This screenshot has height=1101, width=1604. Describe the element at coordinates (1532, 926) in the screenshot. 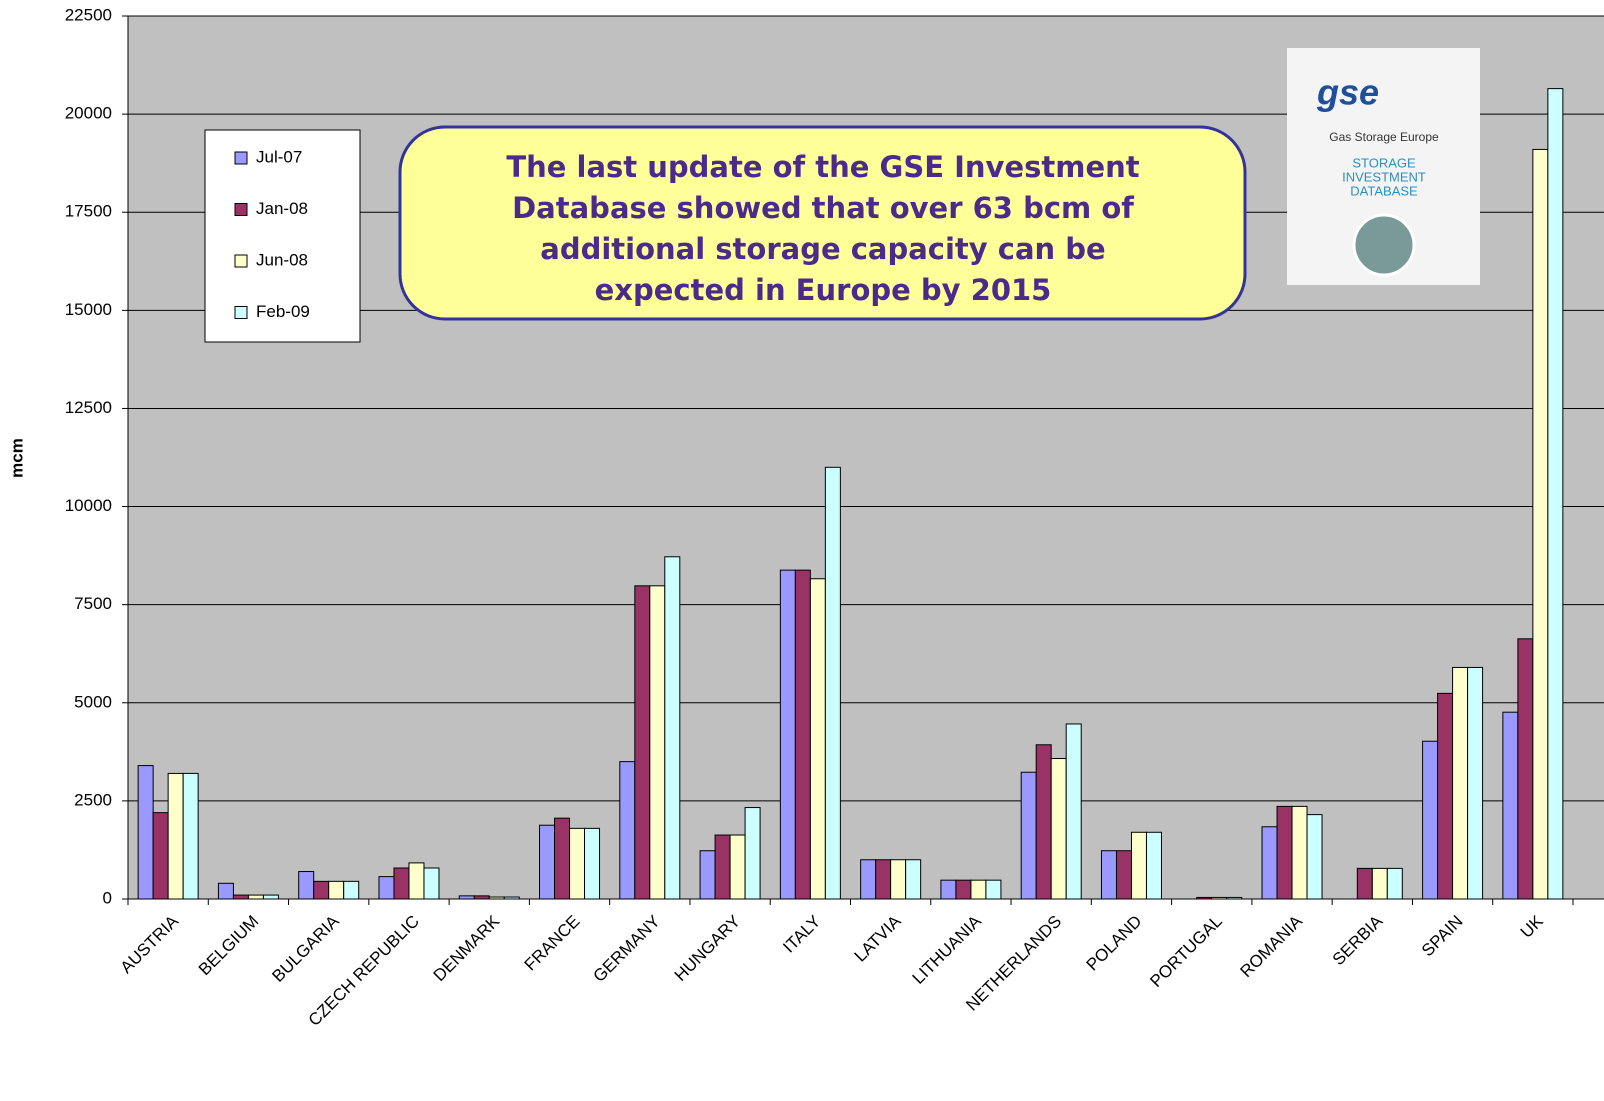

I see `x-tick-label: UK` at that location.